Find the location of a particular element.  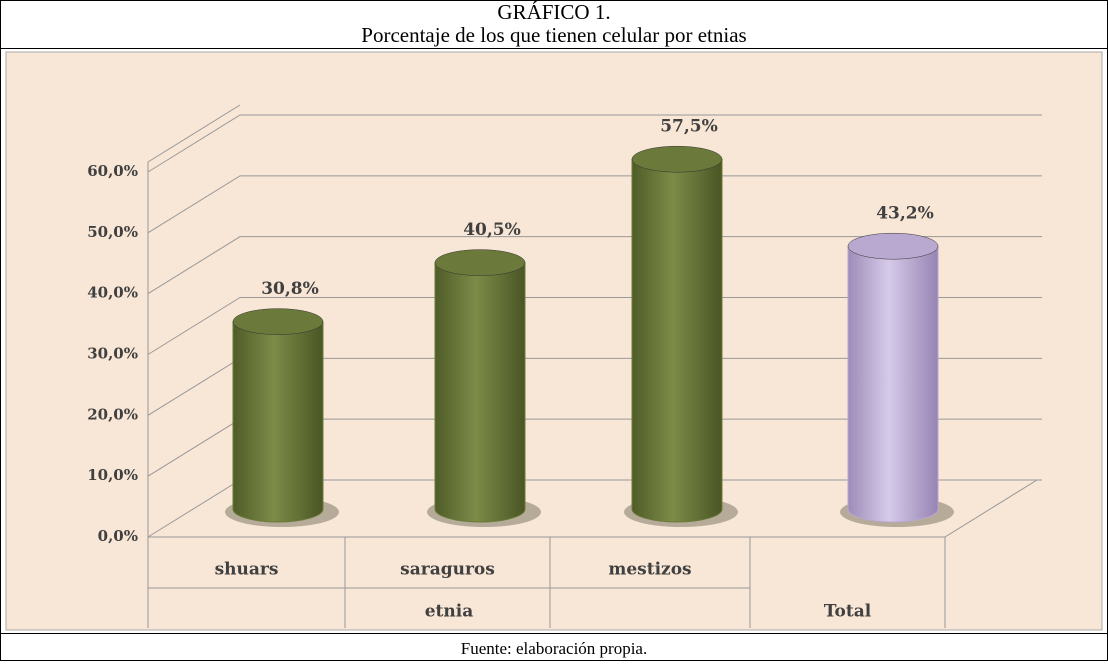

group-label: Total is located at coordinates (848, 612).